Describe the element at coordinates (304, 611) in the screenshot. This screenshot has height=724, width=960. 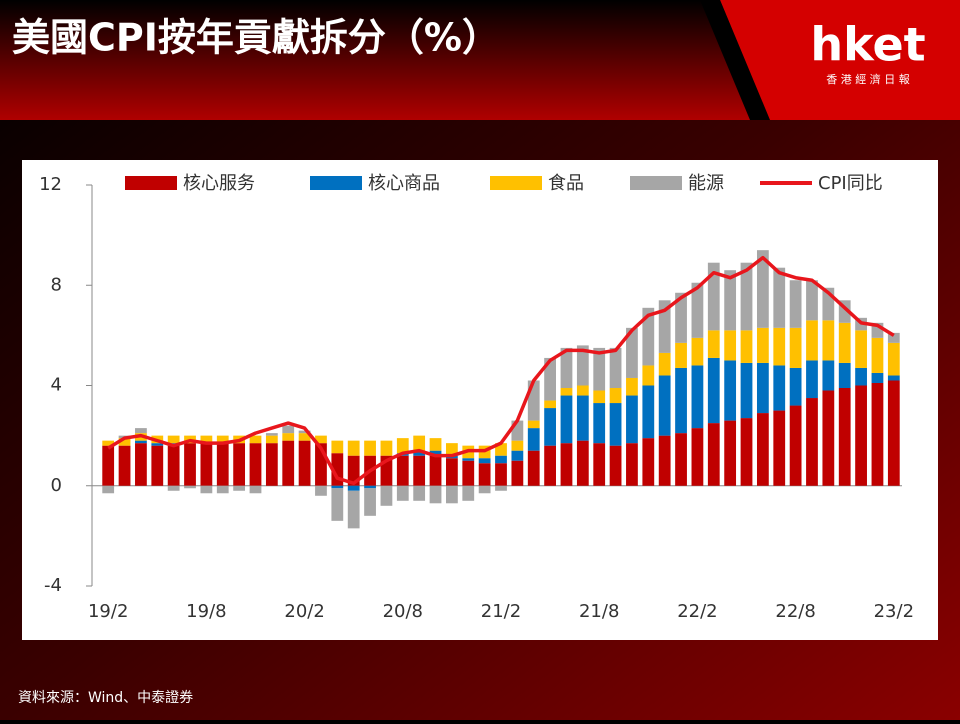
I see `x-tick-label: 20/2` at that location.